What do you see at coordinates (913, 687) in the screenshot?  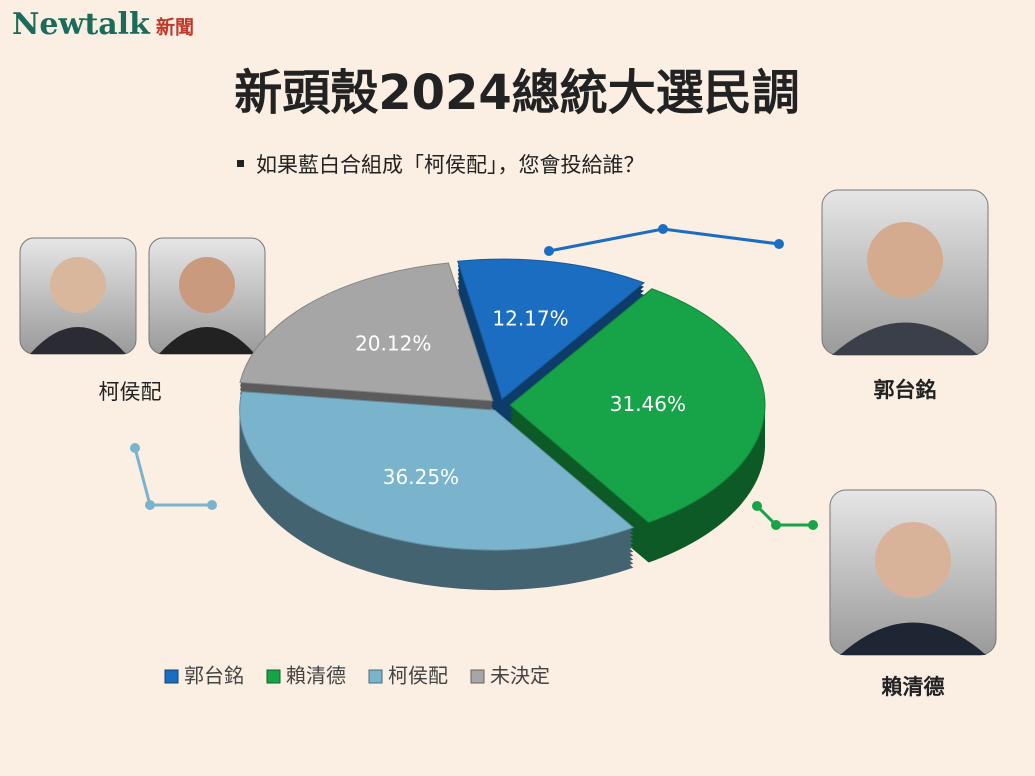 I see `annotation: 賴清德` at bounding box center [913, 687].